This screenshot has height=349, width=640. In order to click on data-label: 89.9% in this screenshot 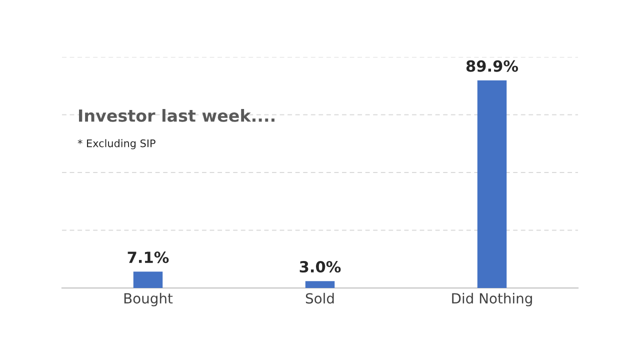, I will do `click(492, 66)`.